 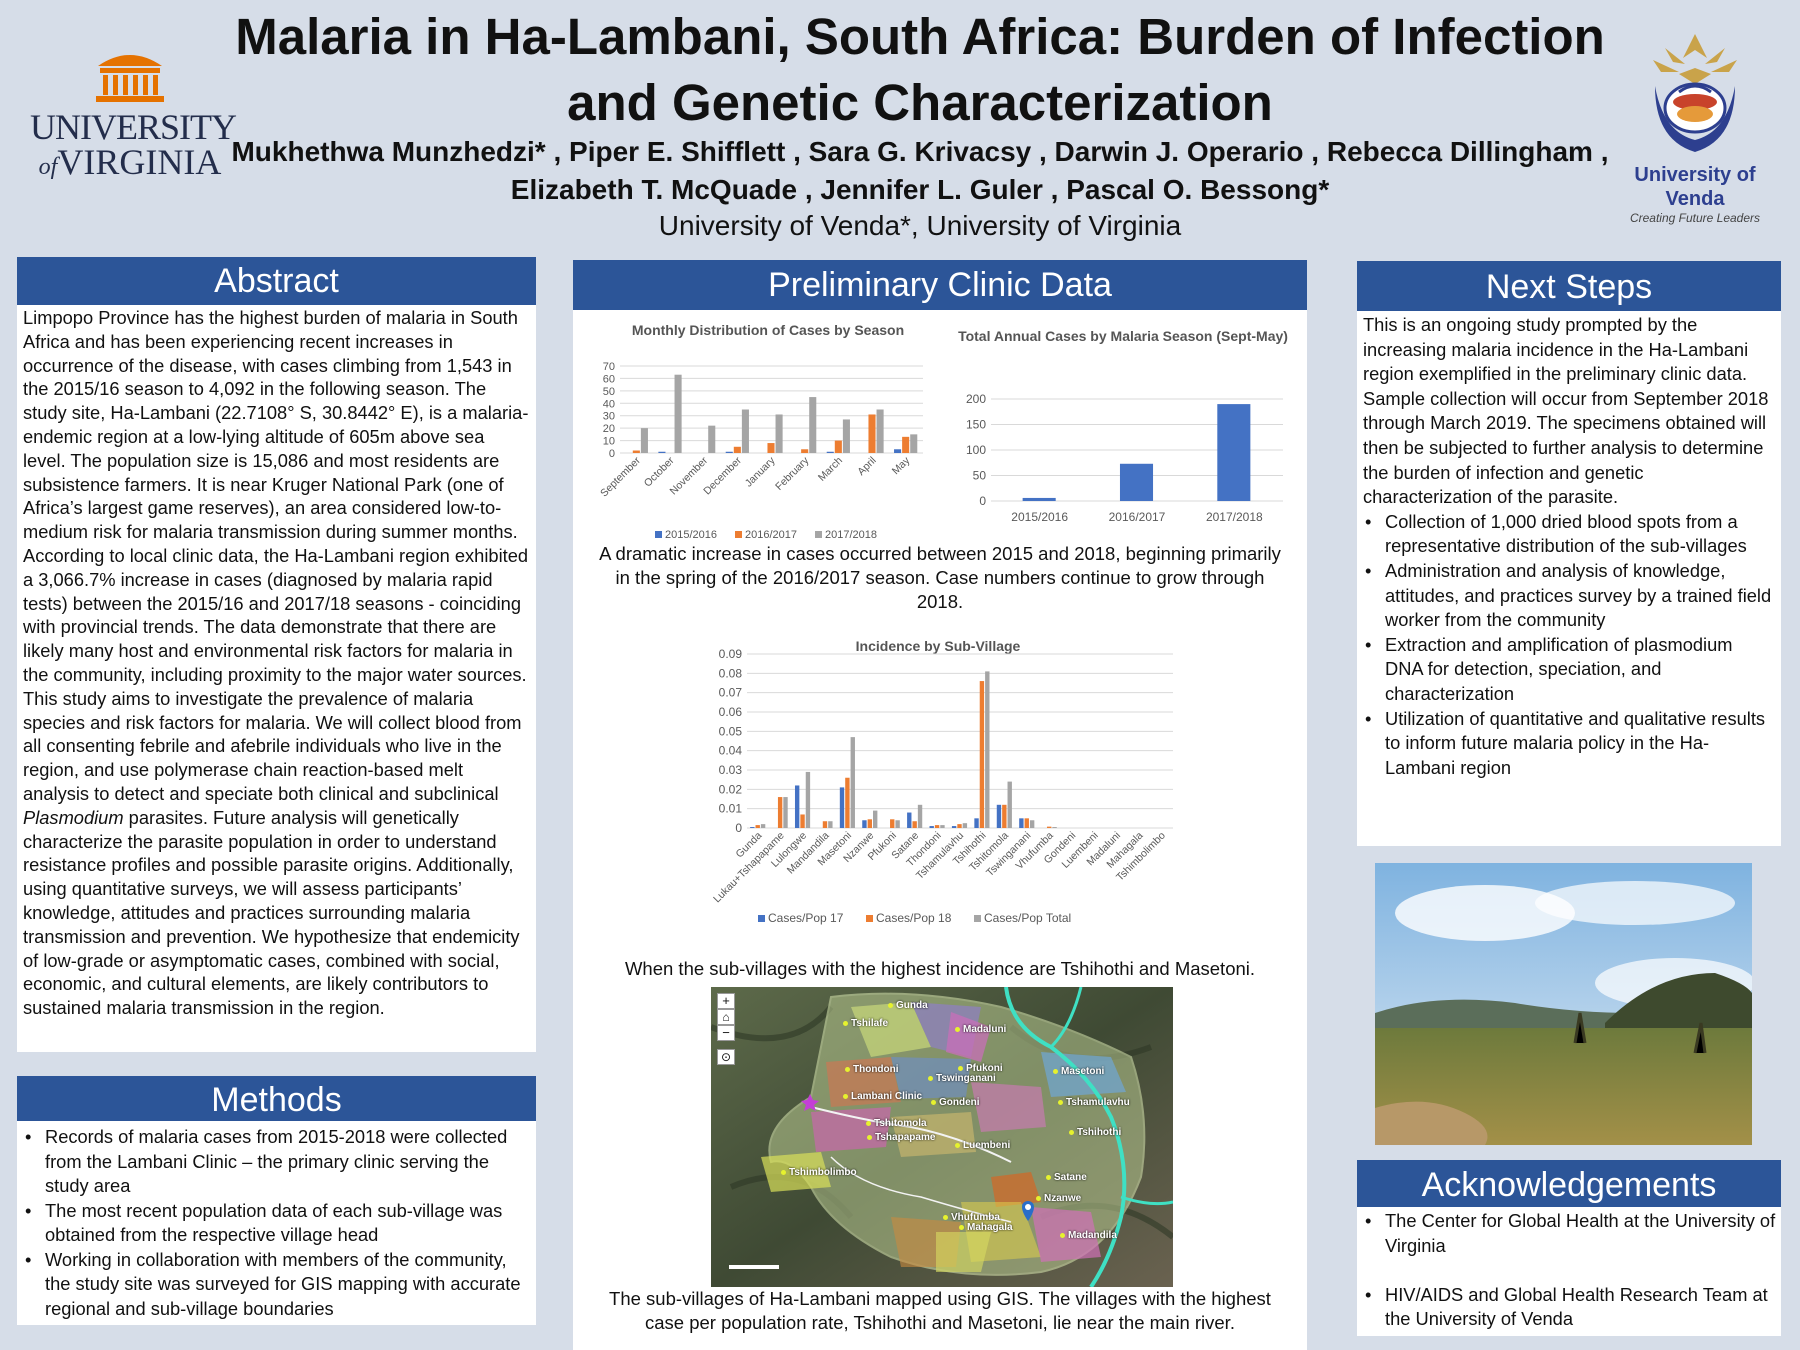 What do you see at coordinates (726, 1001) in the screenshot?
I see `zoom-in-button: +` at bounding box center [726, 1001].